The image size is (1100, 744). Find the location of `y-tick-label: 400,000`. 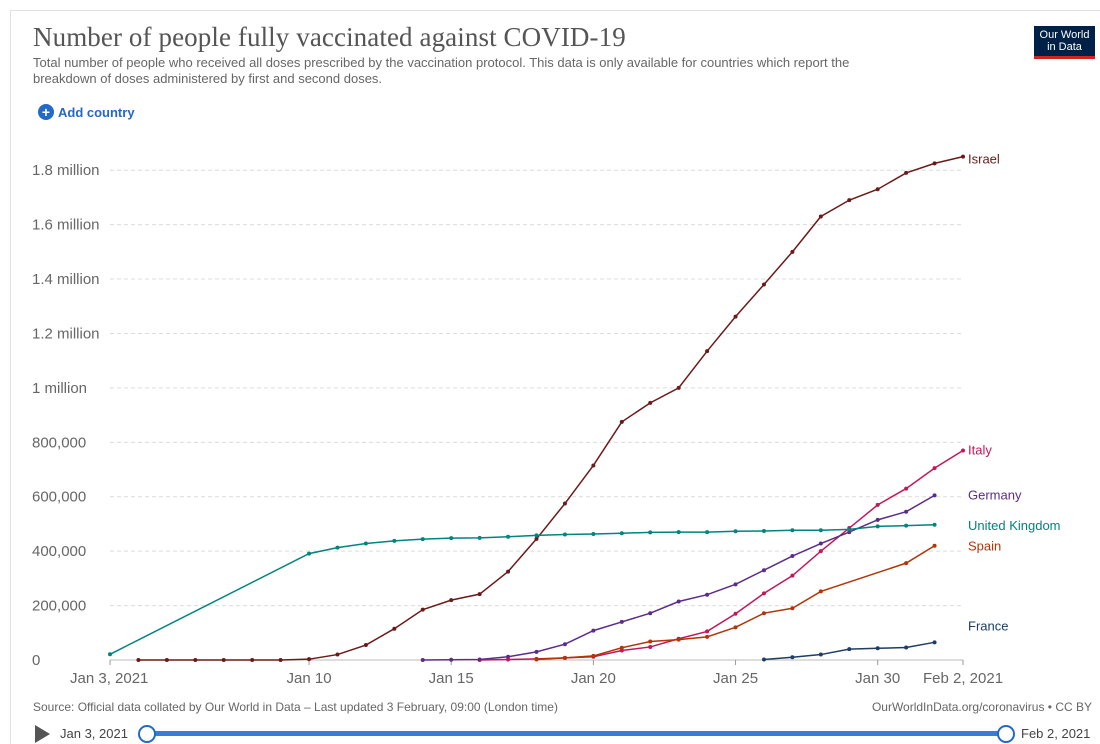

y-tick-label: 400,000 is located at coordinates (59, 551).